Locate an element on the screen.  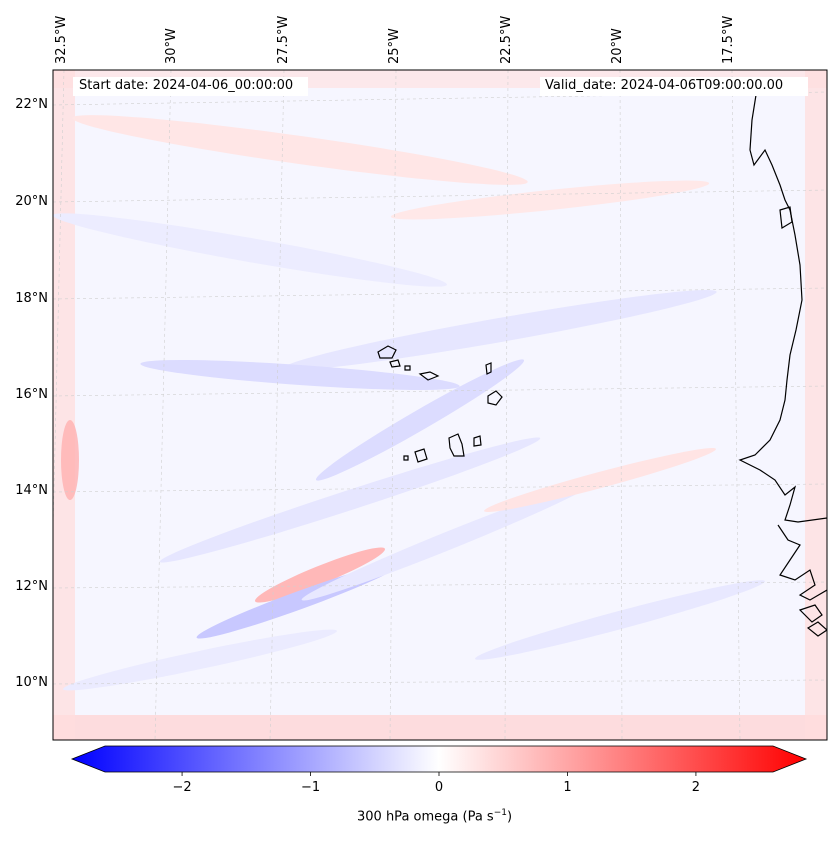
colorbar-label: 300 hPa omega (Pa s−1) is located at coordinates (434, 816).